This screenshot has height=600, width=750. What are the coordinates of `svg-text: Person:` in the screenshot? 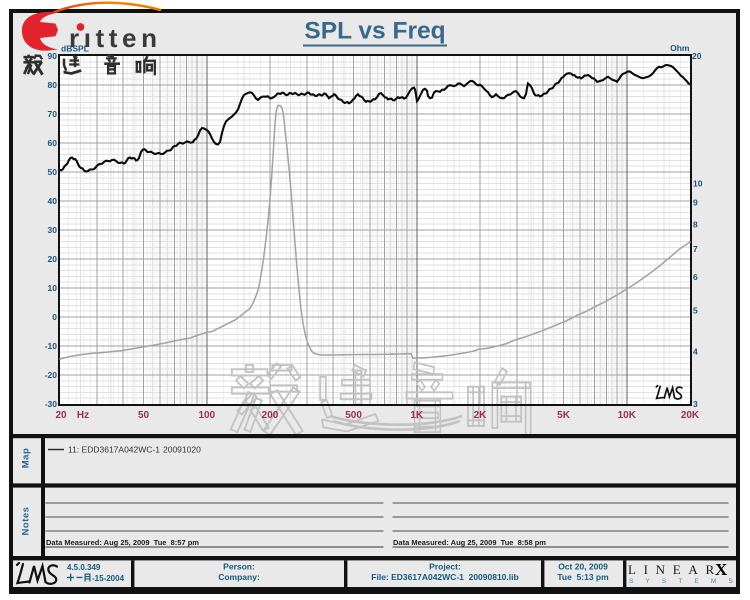 It's located at (239, 567).